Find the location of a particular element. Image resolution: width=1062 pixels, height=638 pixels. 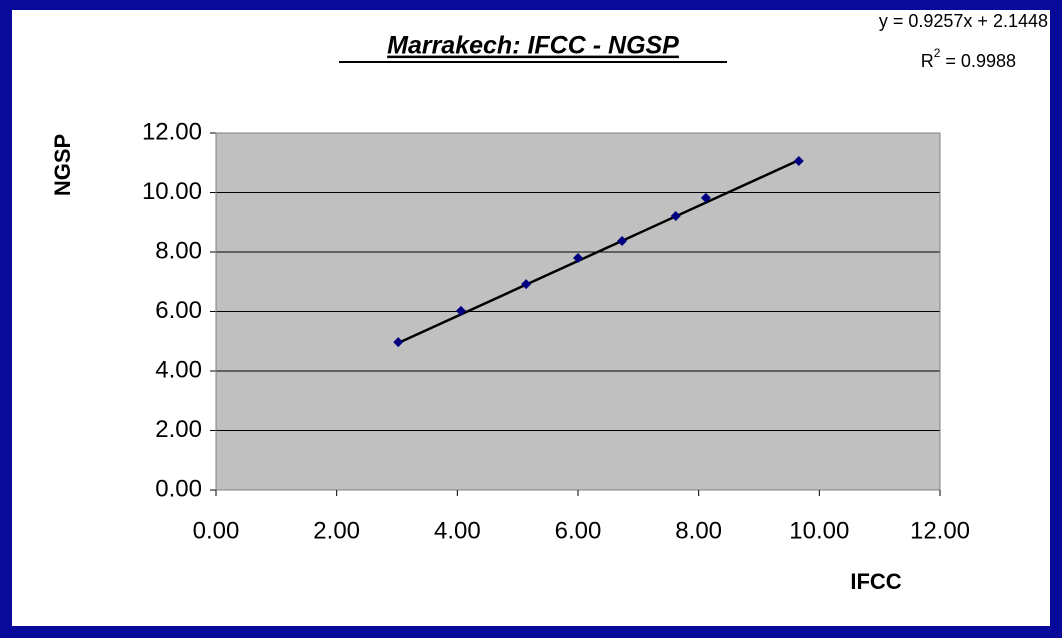

x-tick-label: 8.00 is located at coordinates (698, 530).